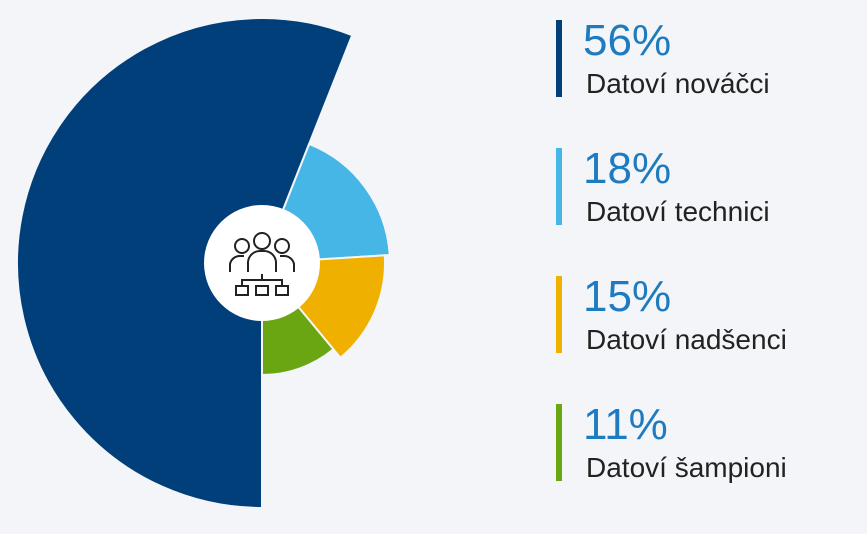 The height and width of the screenshot is (534, 867). Describe the element at coordinates (678, 83) in the screenshot. I see `legend-label: Datoví nováčci` at that location.